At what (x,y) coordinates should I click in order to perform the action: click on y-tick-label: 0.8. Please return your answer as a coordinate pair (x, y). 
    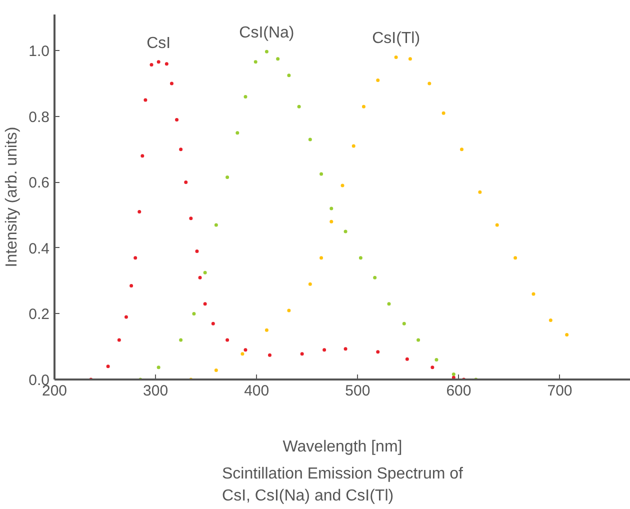
    Looking at the image, I should click on (39, 117).